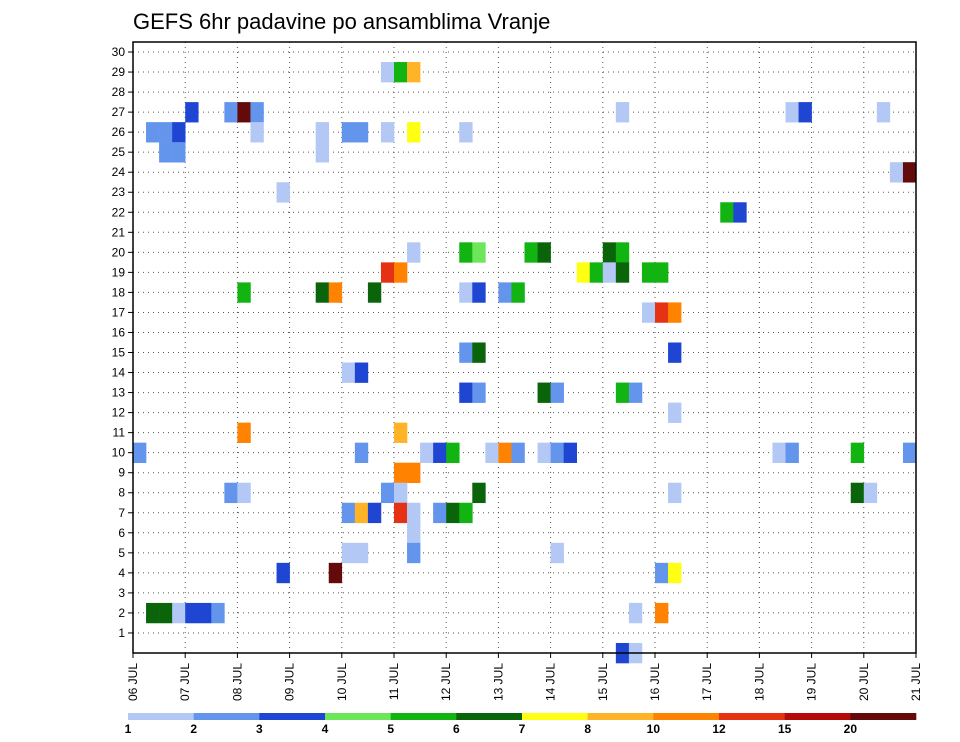 The image size is (960, 742). I want to click on x-tick-label: 15 JUL, so click(603, 682).